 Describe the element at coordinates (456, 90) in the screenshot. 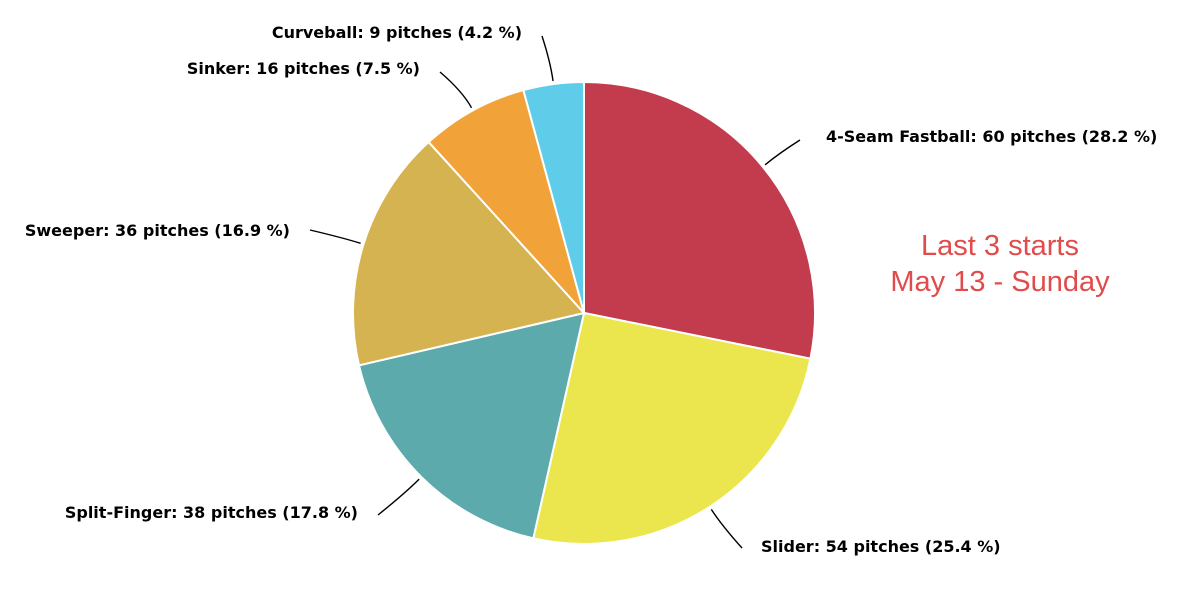

I see `leader-line-sinker` at that location.